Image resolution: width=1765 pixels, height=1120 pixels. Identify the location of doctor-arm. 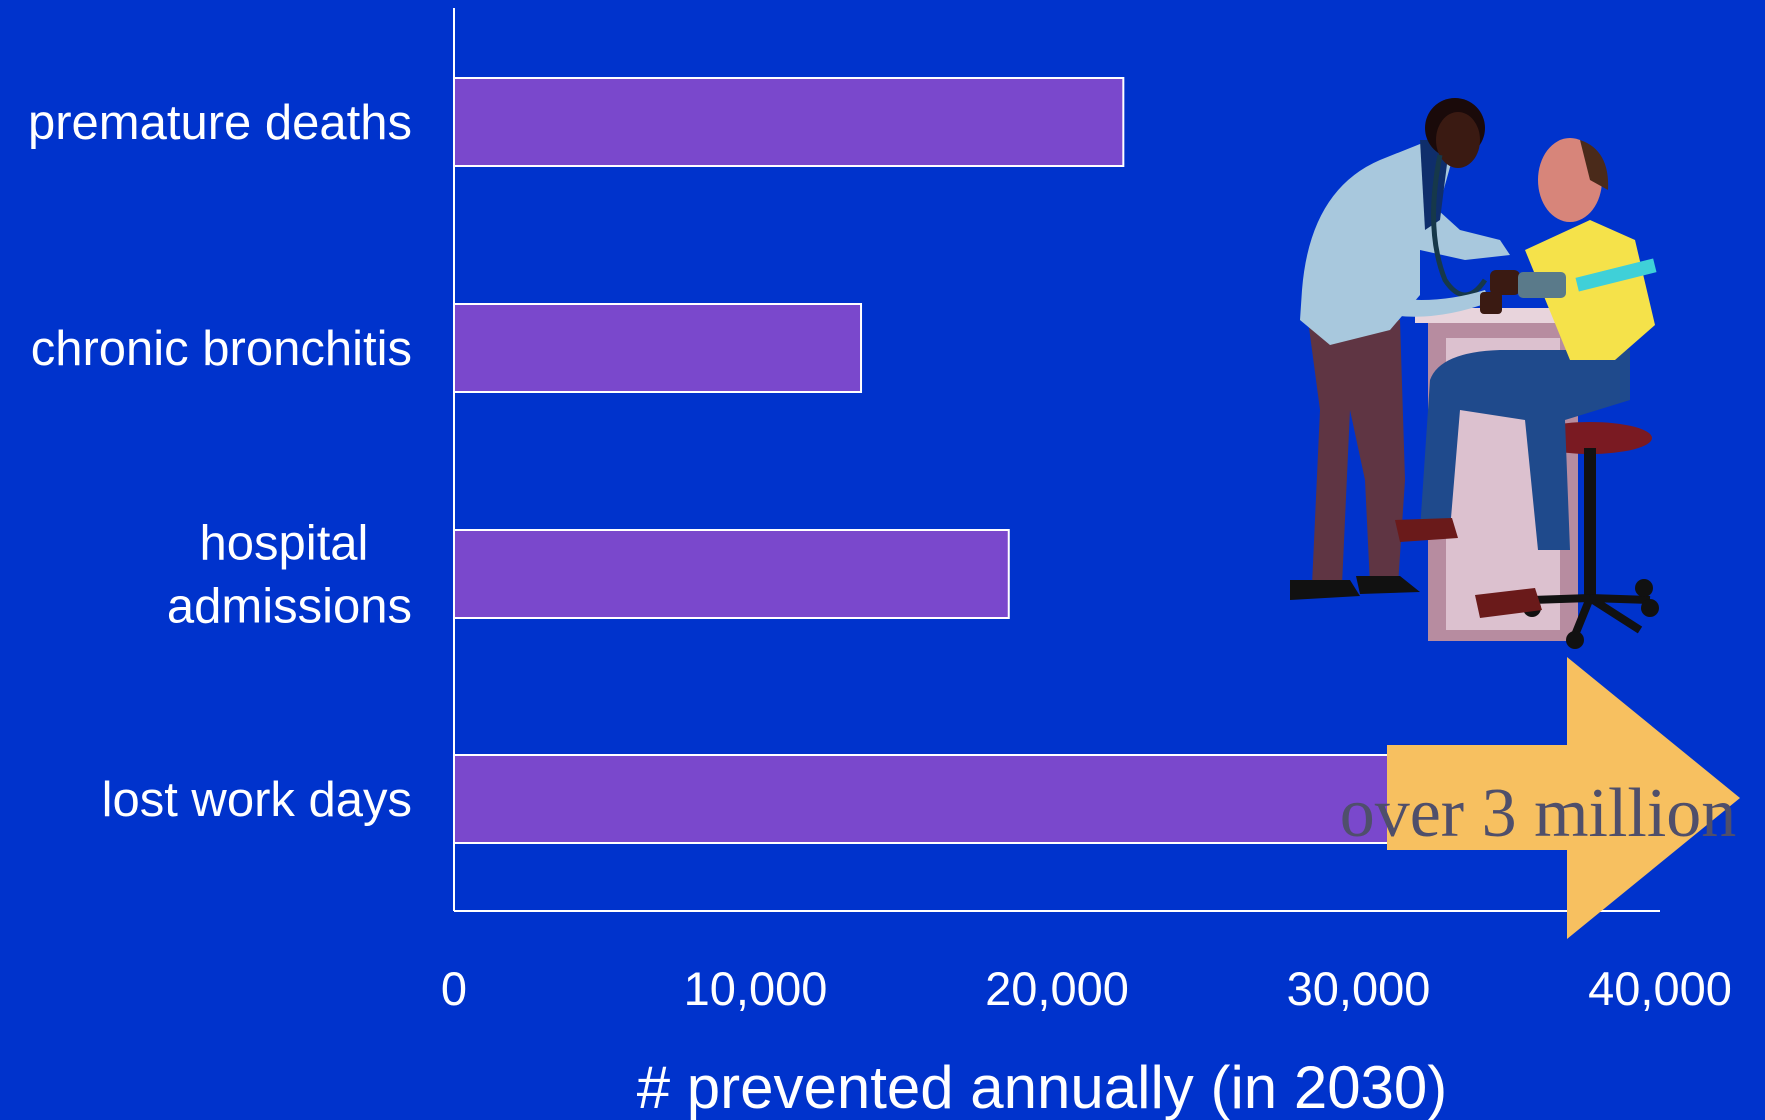
(1425, 303).